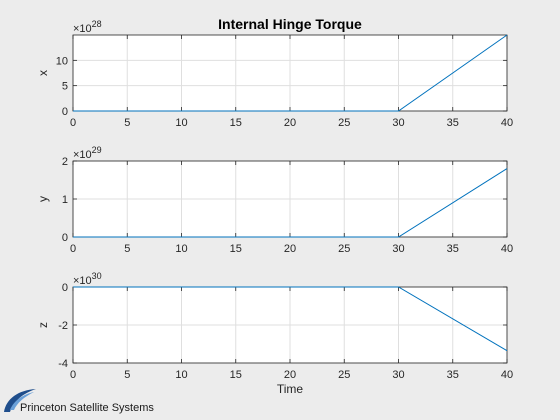 The image size is (560, 420). I want to click on y-tick-label: 10, so click(62, 61).